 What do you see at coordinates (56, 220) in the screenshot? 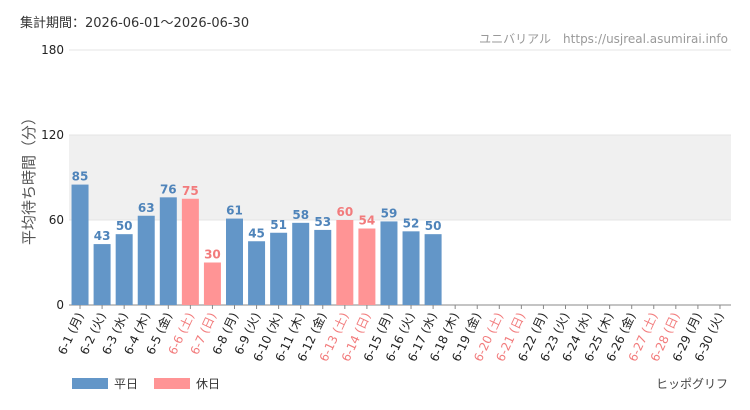
I see `y-tick-label: 60` at bounding box center [56, 220].